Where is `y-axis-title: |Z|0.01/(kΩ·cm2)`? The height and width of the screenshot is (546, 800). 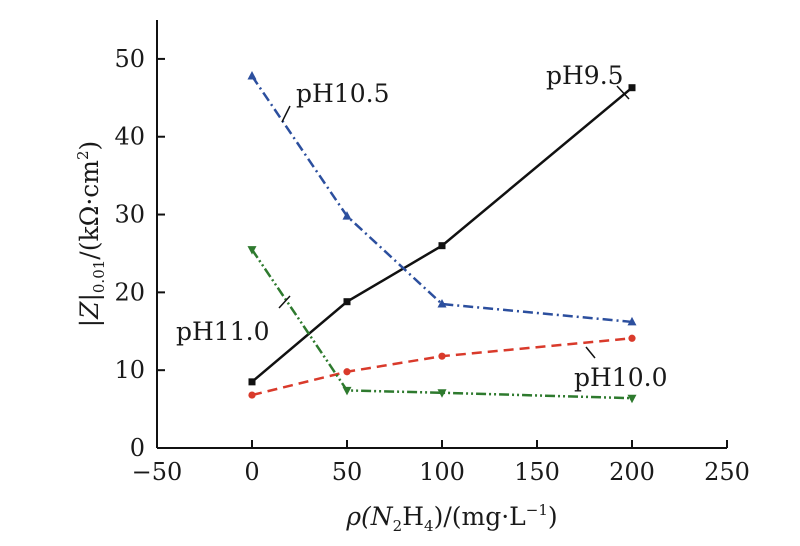
y-axis-title: |Z|0.01/(kΩ·cm2) is located at coordinates (91, 234).